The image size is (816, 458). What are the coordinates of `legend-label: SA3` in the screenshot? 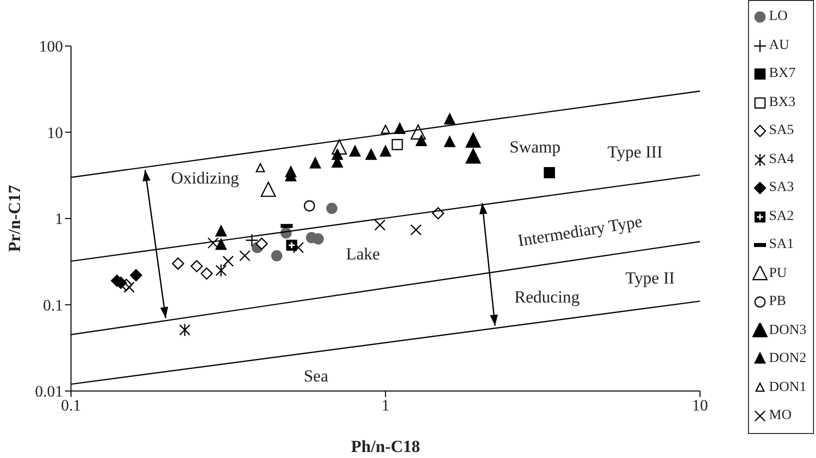 It's located at (781, 188).